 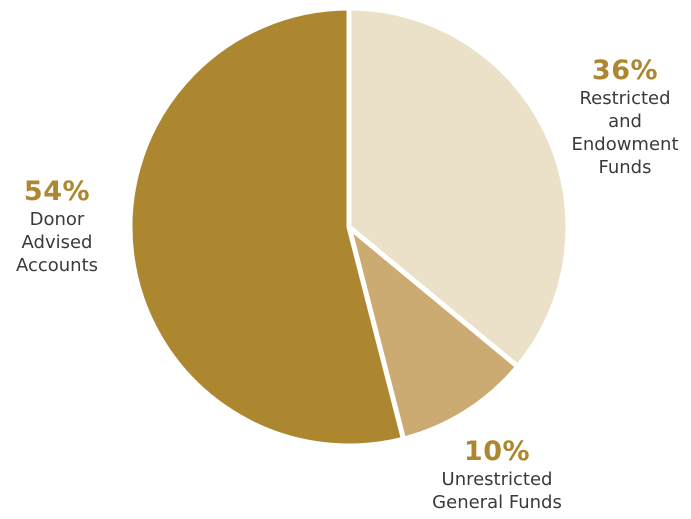 What do you see at coordinates (624, 98) in the screenshot?
I see `slice-category-label: Restricted` at bounding box center [624, 98].